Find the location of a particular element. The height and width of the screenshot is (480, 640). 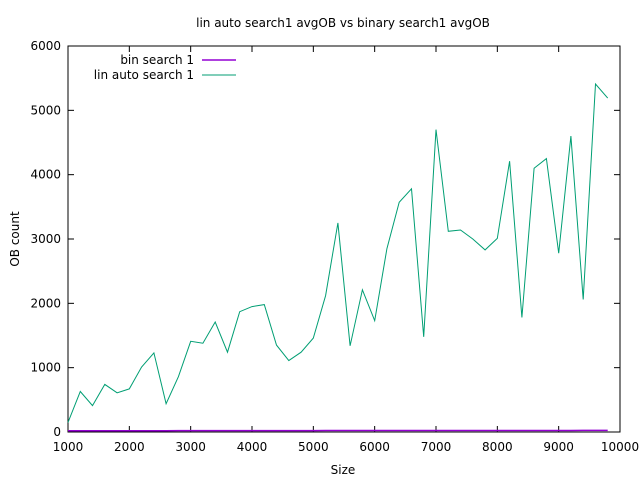

x-tick-label: 9000 is located at coordinates (558, 447).